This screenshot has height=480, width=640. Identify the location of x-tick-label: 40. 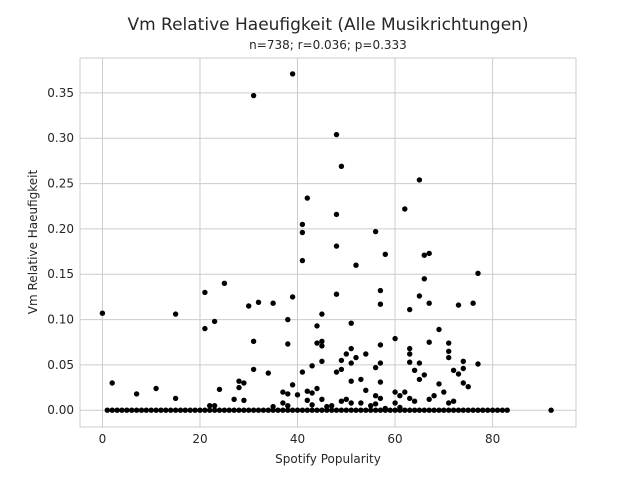
(297, 439).